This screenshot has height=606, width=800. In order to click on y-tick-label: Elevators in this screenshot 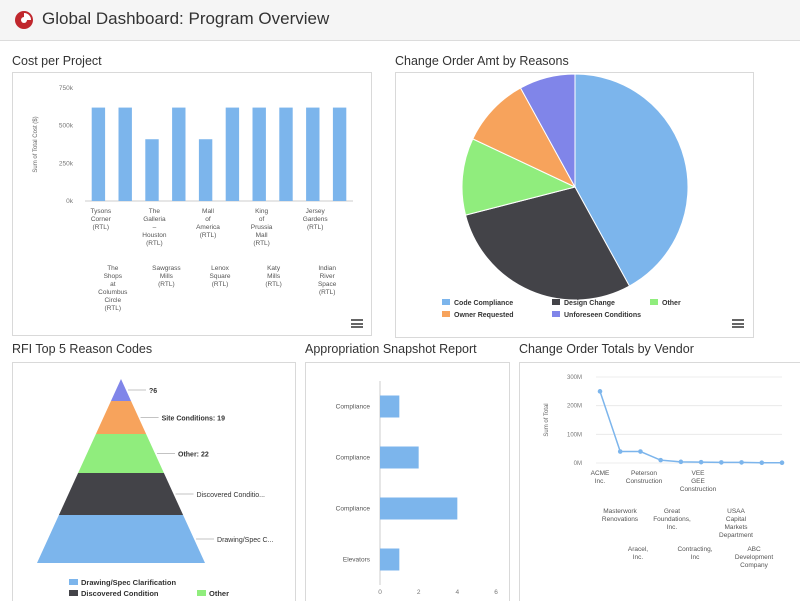, I will do `click(357, 560)`.